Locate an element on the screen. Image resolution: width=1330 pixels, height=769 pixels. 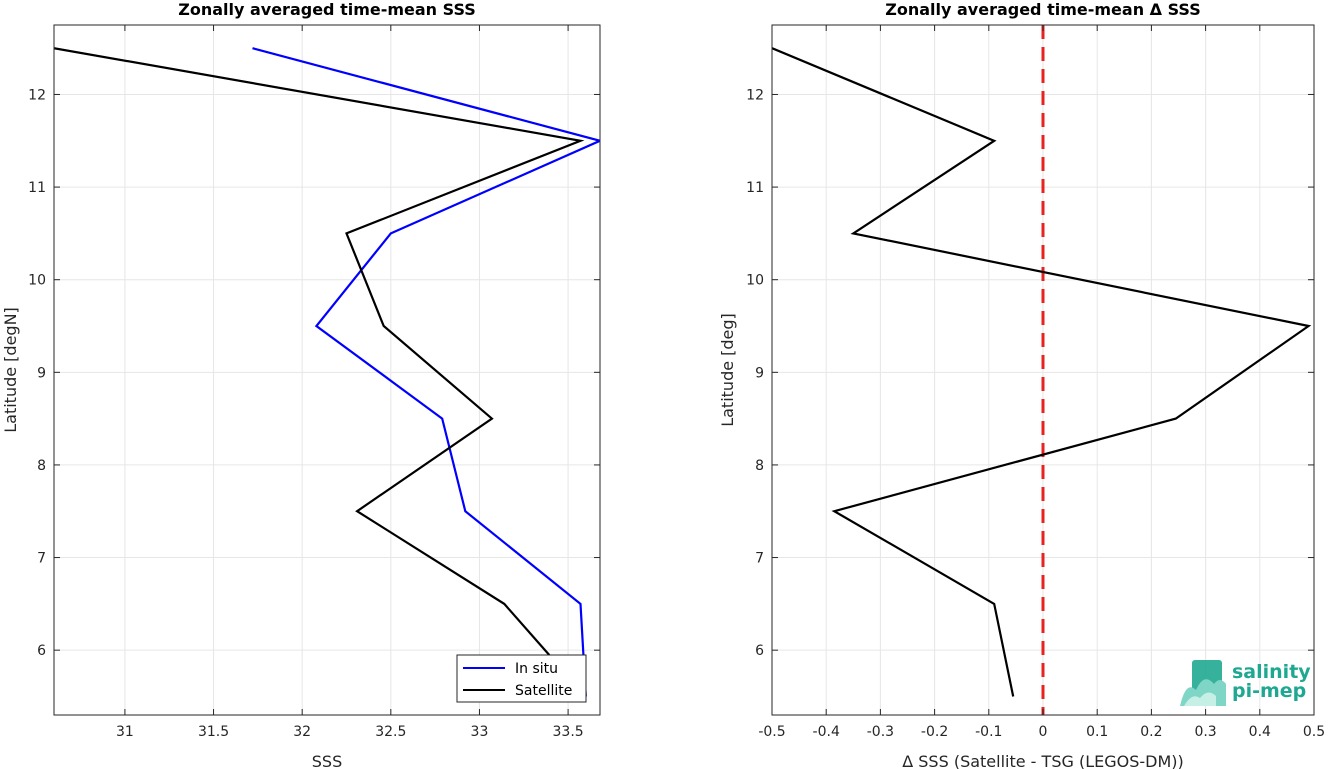
wave-logo-icon is located at coordinates (1203, 683).